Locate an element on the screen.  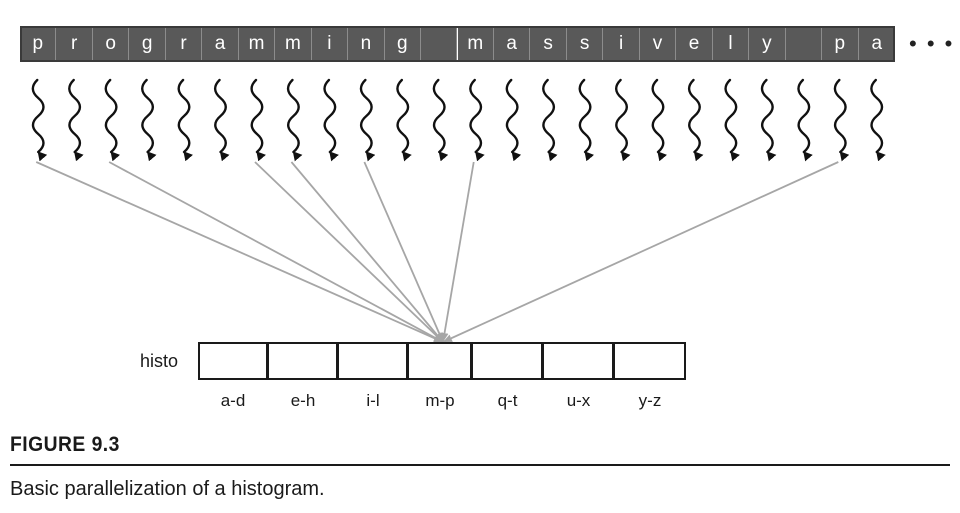
histogram-bin-label: q-t is located at coordinates (507, 400).